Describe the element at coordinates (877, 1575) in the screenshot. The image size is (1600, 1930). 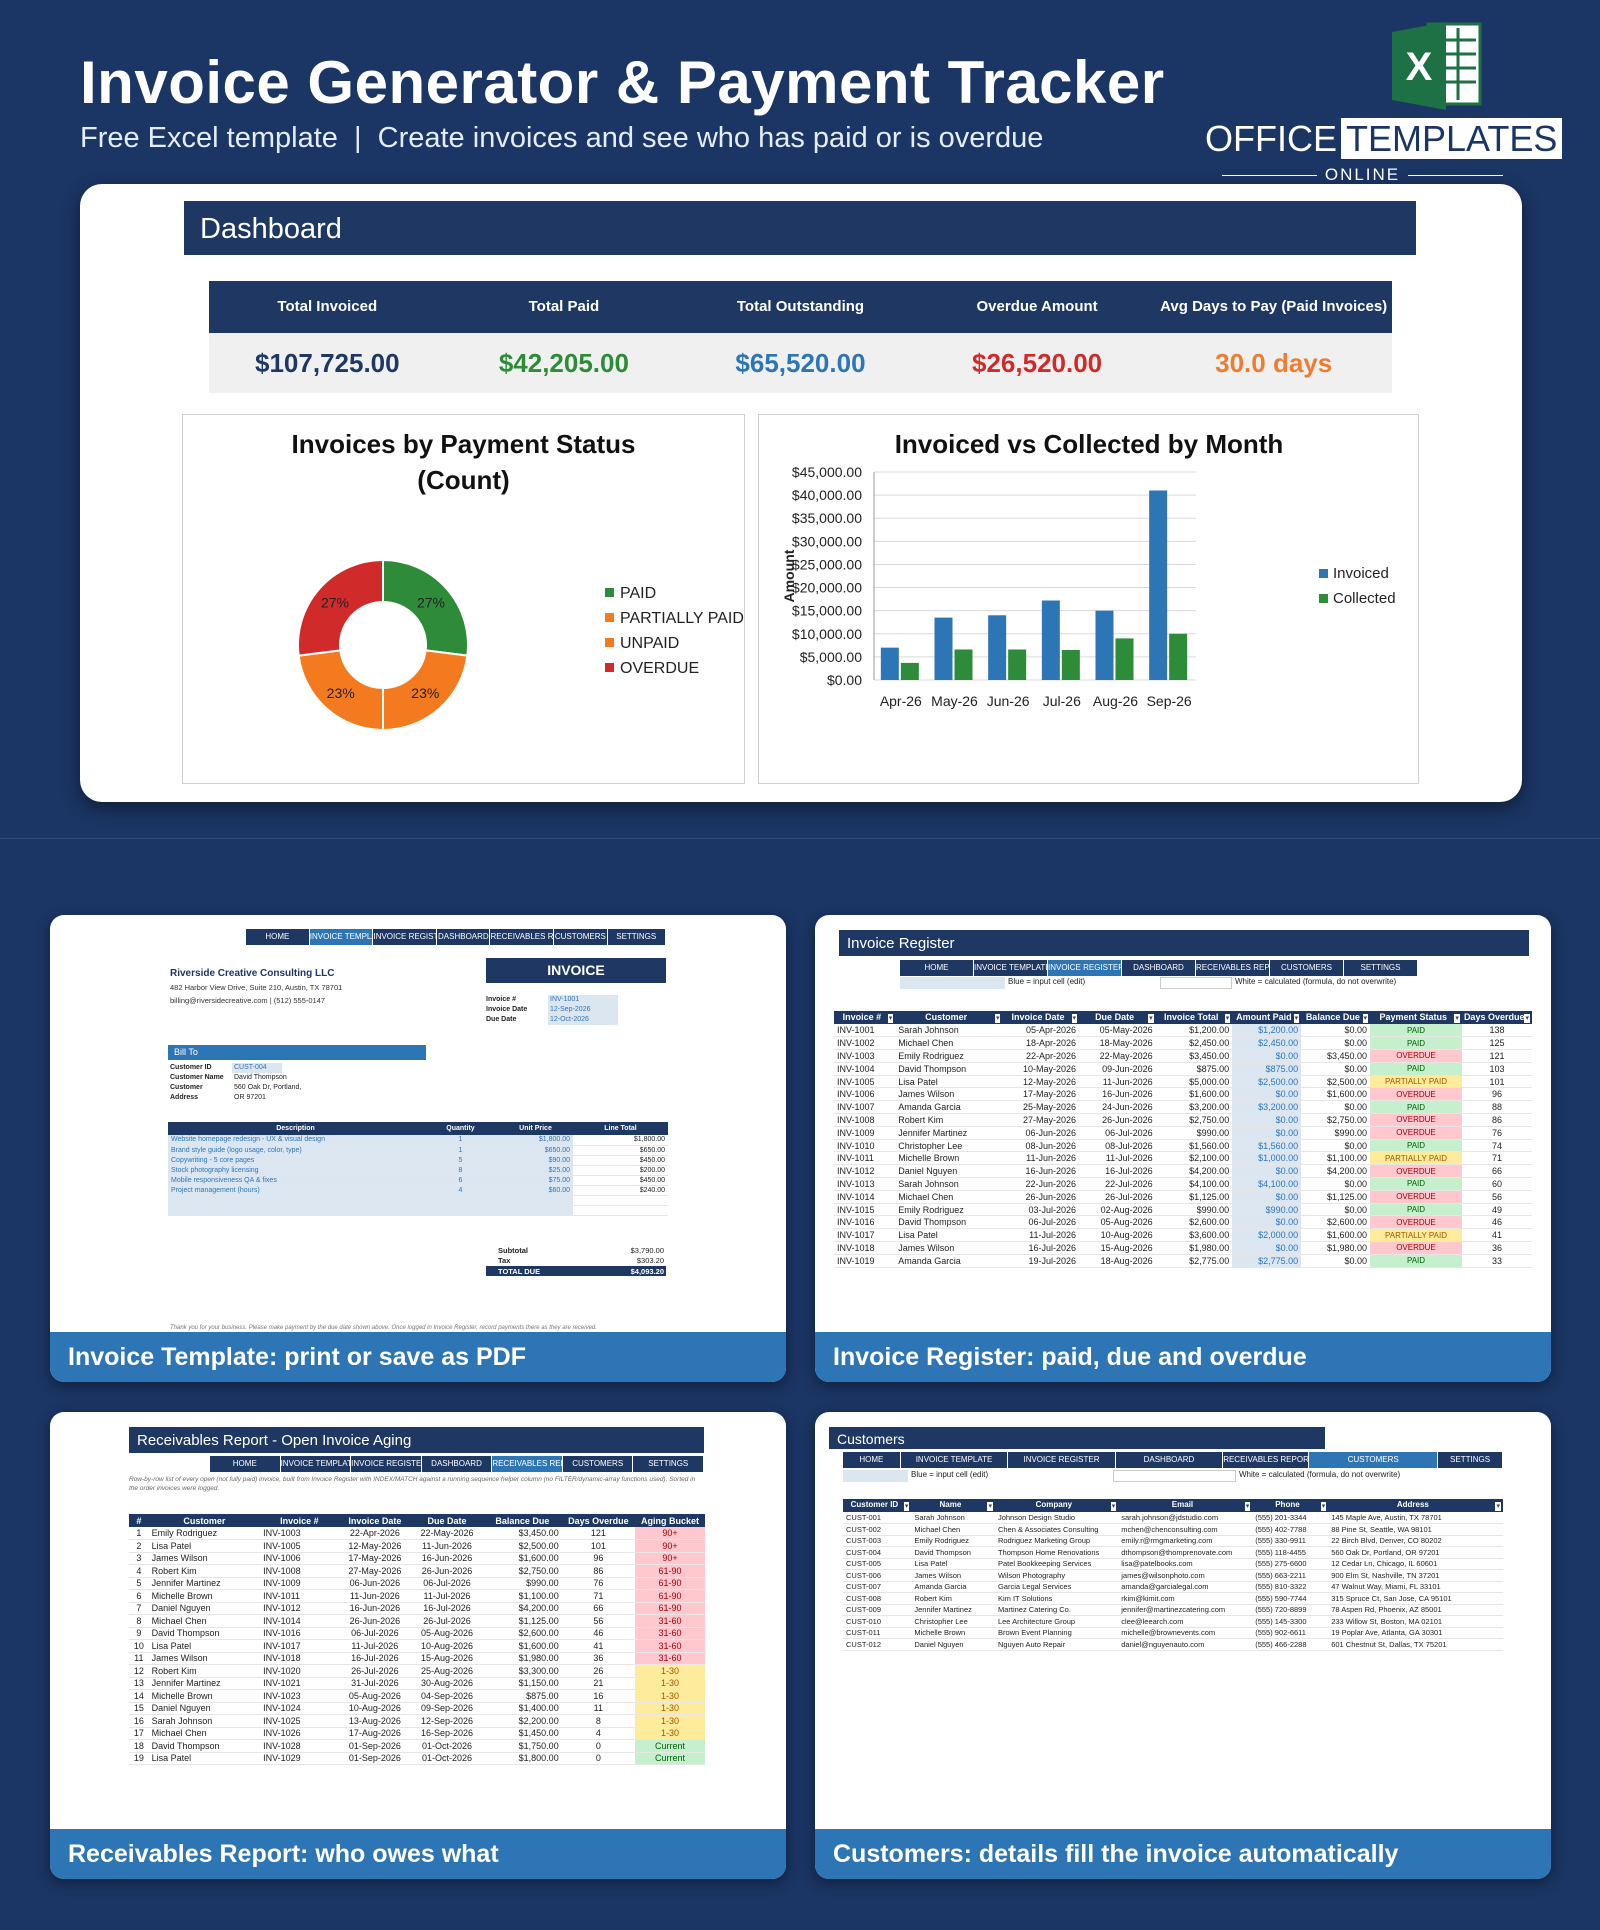
I see `cell-customer-id: CUST-006` at that location.